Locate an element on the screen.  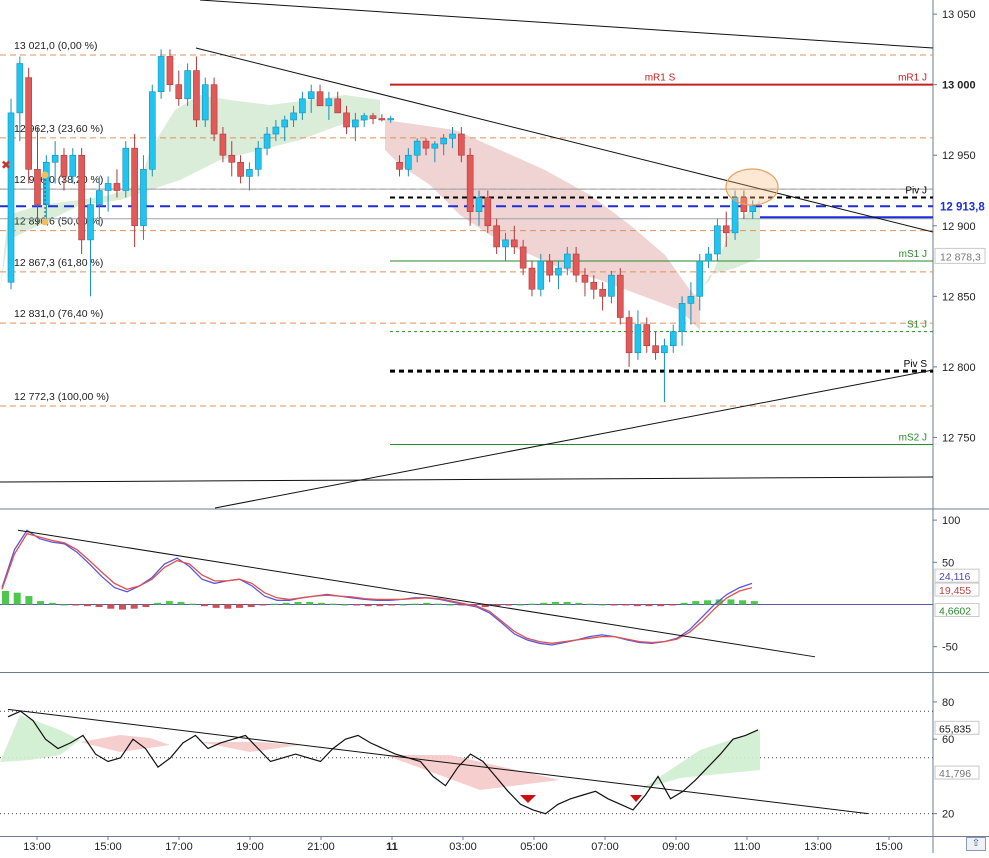
highlight-ellipse is located at coordinates (752, 187).